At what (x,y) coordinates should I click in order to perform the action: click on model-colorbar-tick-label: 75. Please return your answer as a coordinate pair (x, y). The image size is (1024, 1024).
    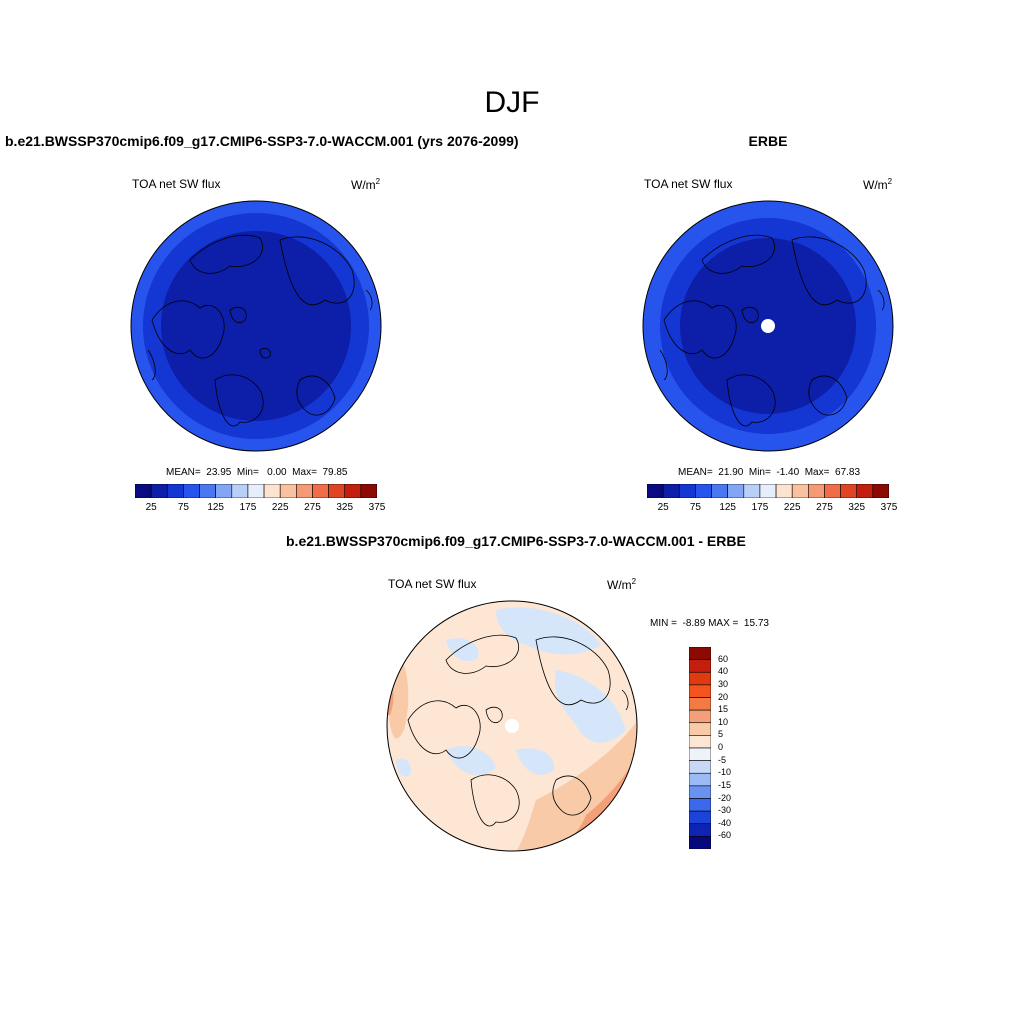
    Looking at the image, I should click on (183, 507).